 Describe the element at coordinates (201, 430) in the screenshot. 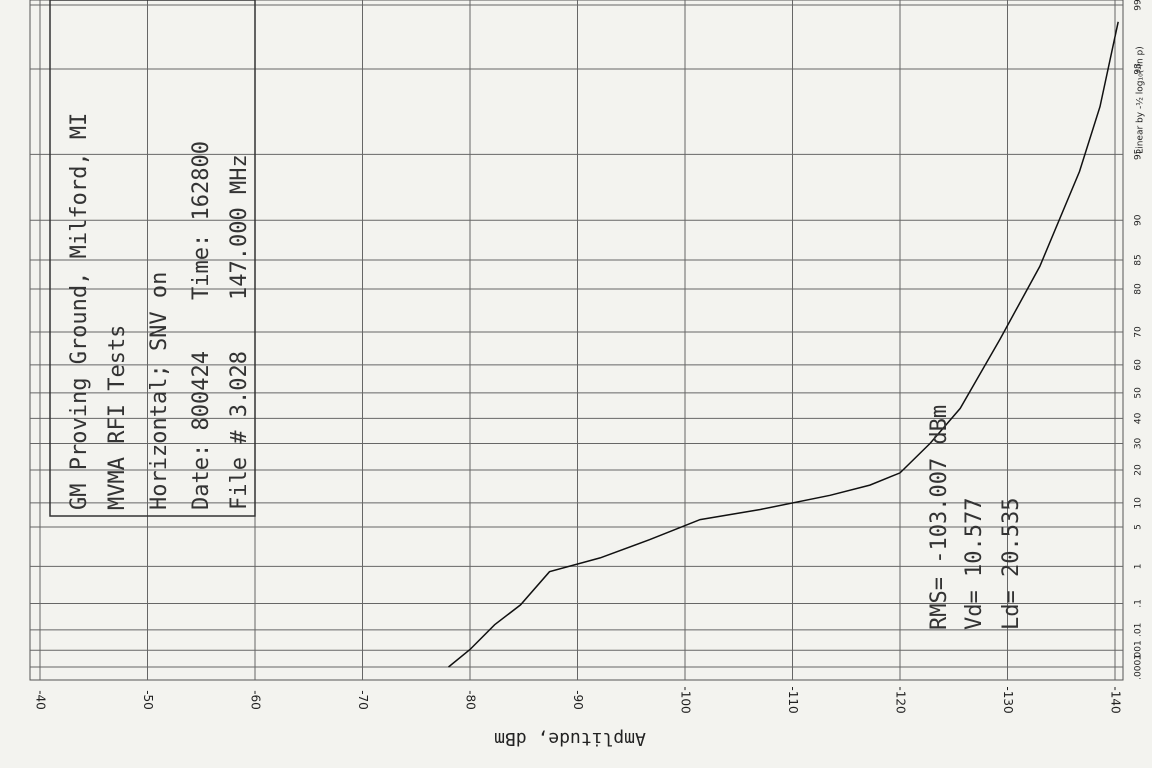

I see `annotation: Date: 800424` at that location.